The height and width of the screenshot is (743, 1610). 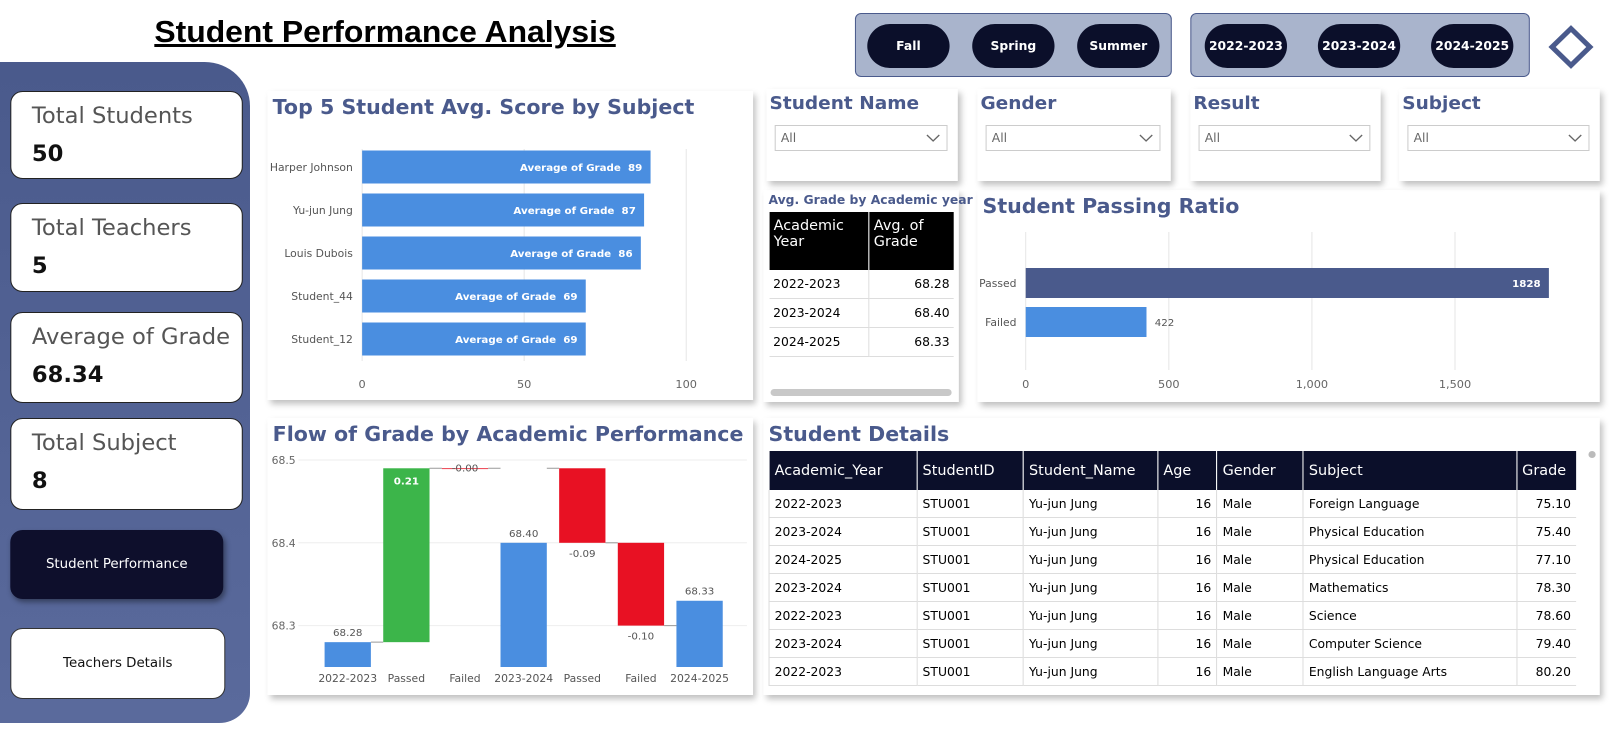 What do you see at coordinates (1246, 46) in the screenshot?
I see `year-button: 2022-2023` at bounding box center [1246, 46].